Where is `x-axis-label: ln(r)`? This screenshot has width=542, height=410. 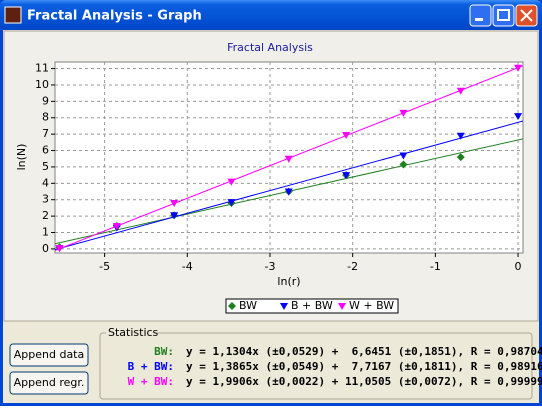
x-axis-label: ln(r) is located at coordinates (288, 281).